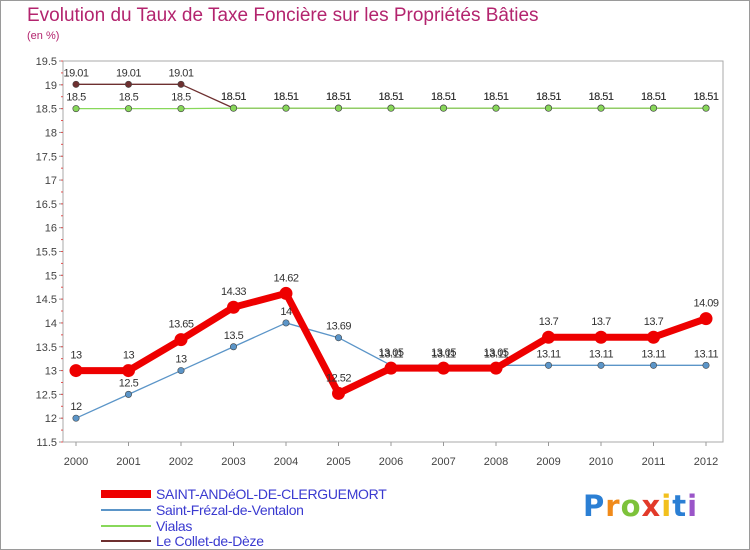 The height and width of the screenshot is (550, 750). What do you see at coordinates (285, 278) in the screenshot?
I see `data-label: 14.62` at bounding box center [285, 278].